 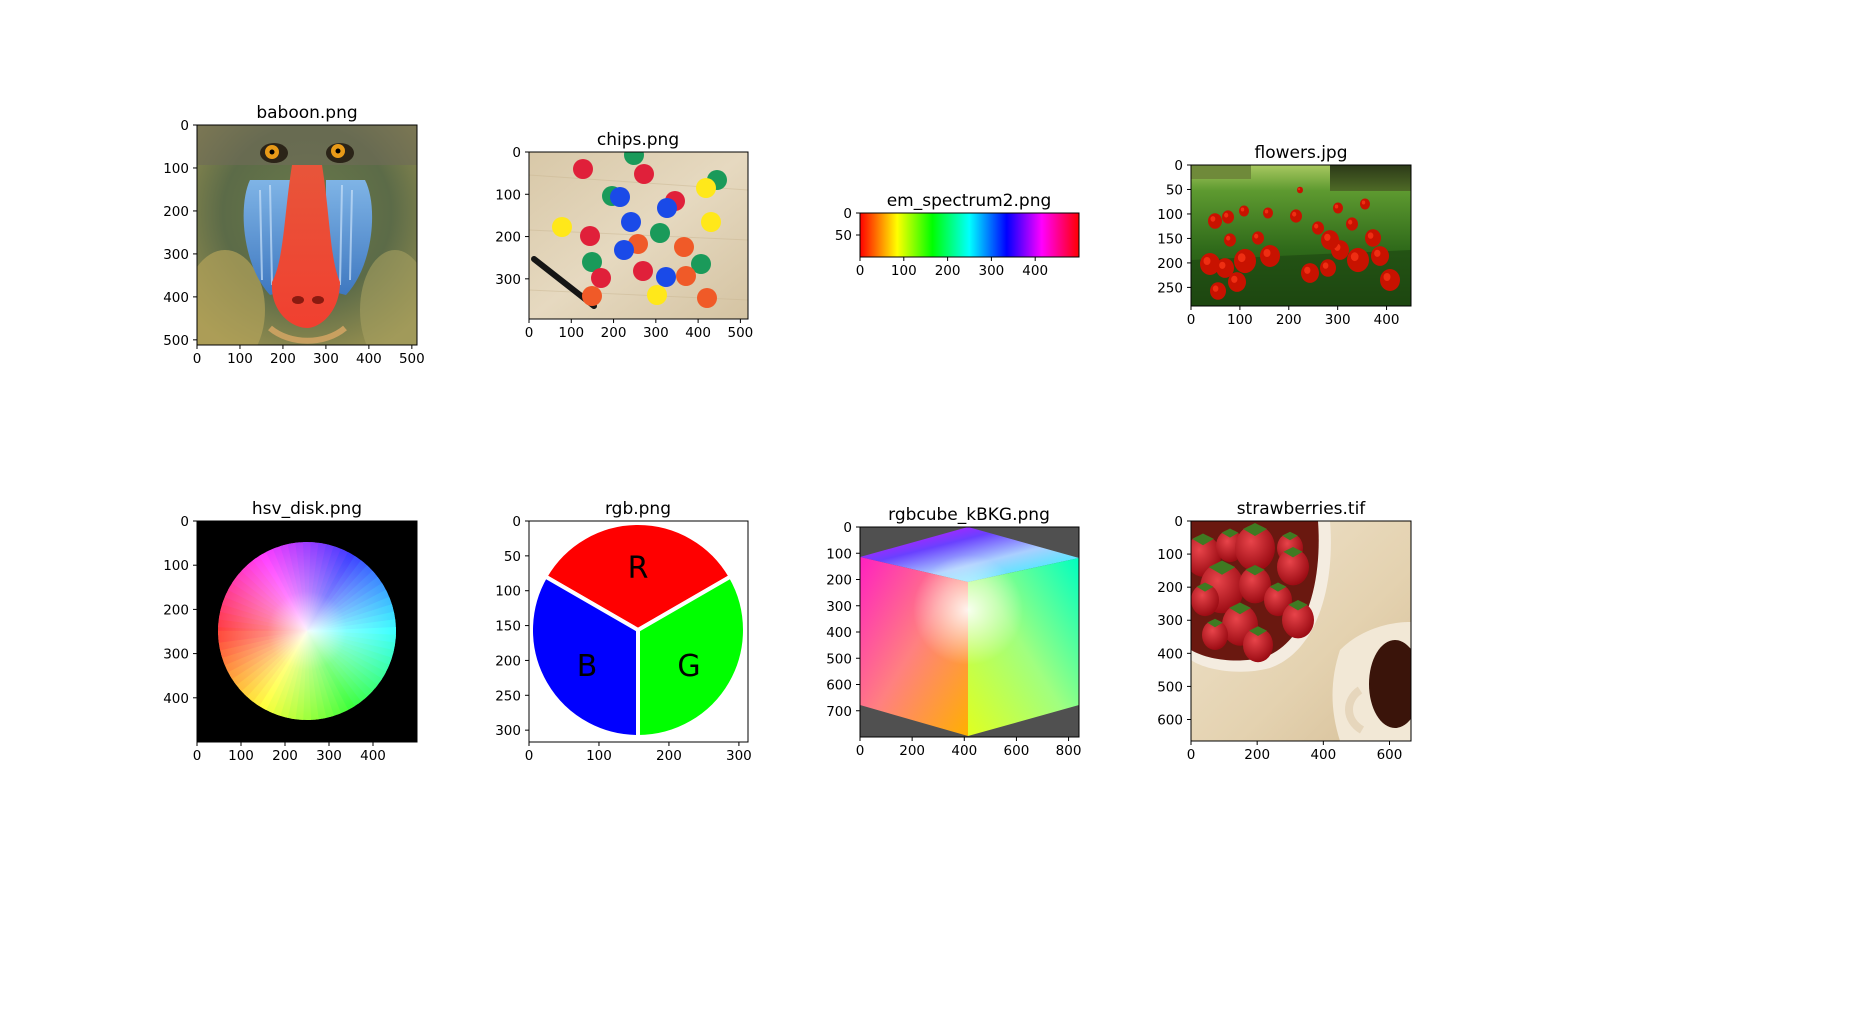 What do you see at coordinates (512, 216) in the screenshot?
I see `y-ticks: 0 100 200 300` at bounding box center [512, 216].